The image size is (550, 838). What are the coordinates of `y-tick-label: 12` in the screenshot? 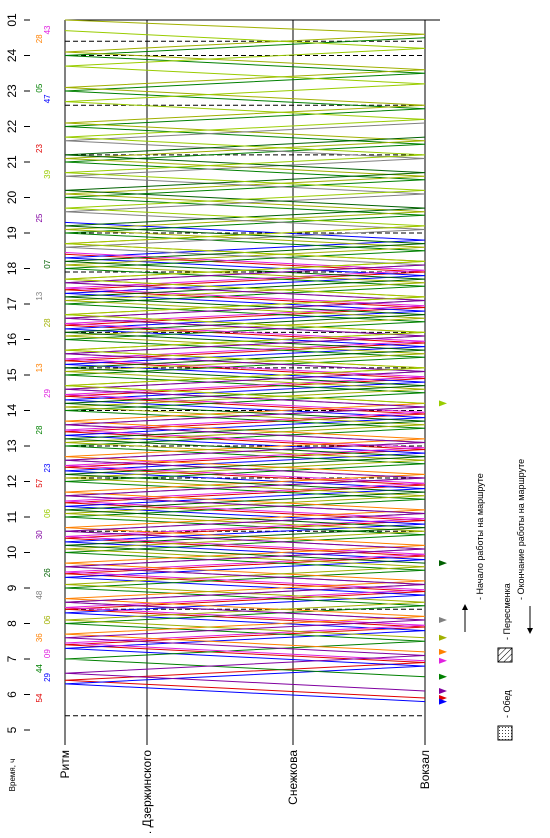 It's located at (12, 482).